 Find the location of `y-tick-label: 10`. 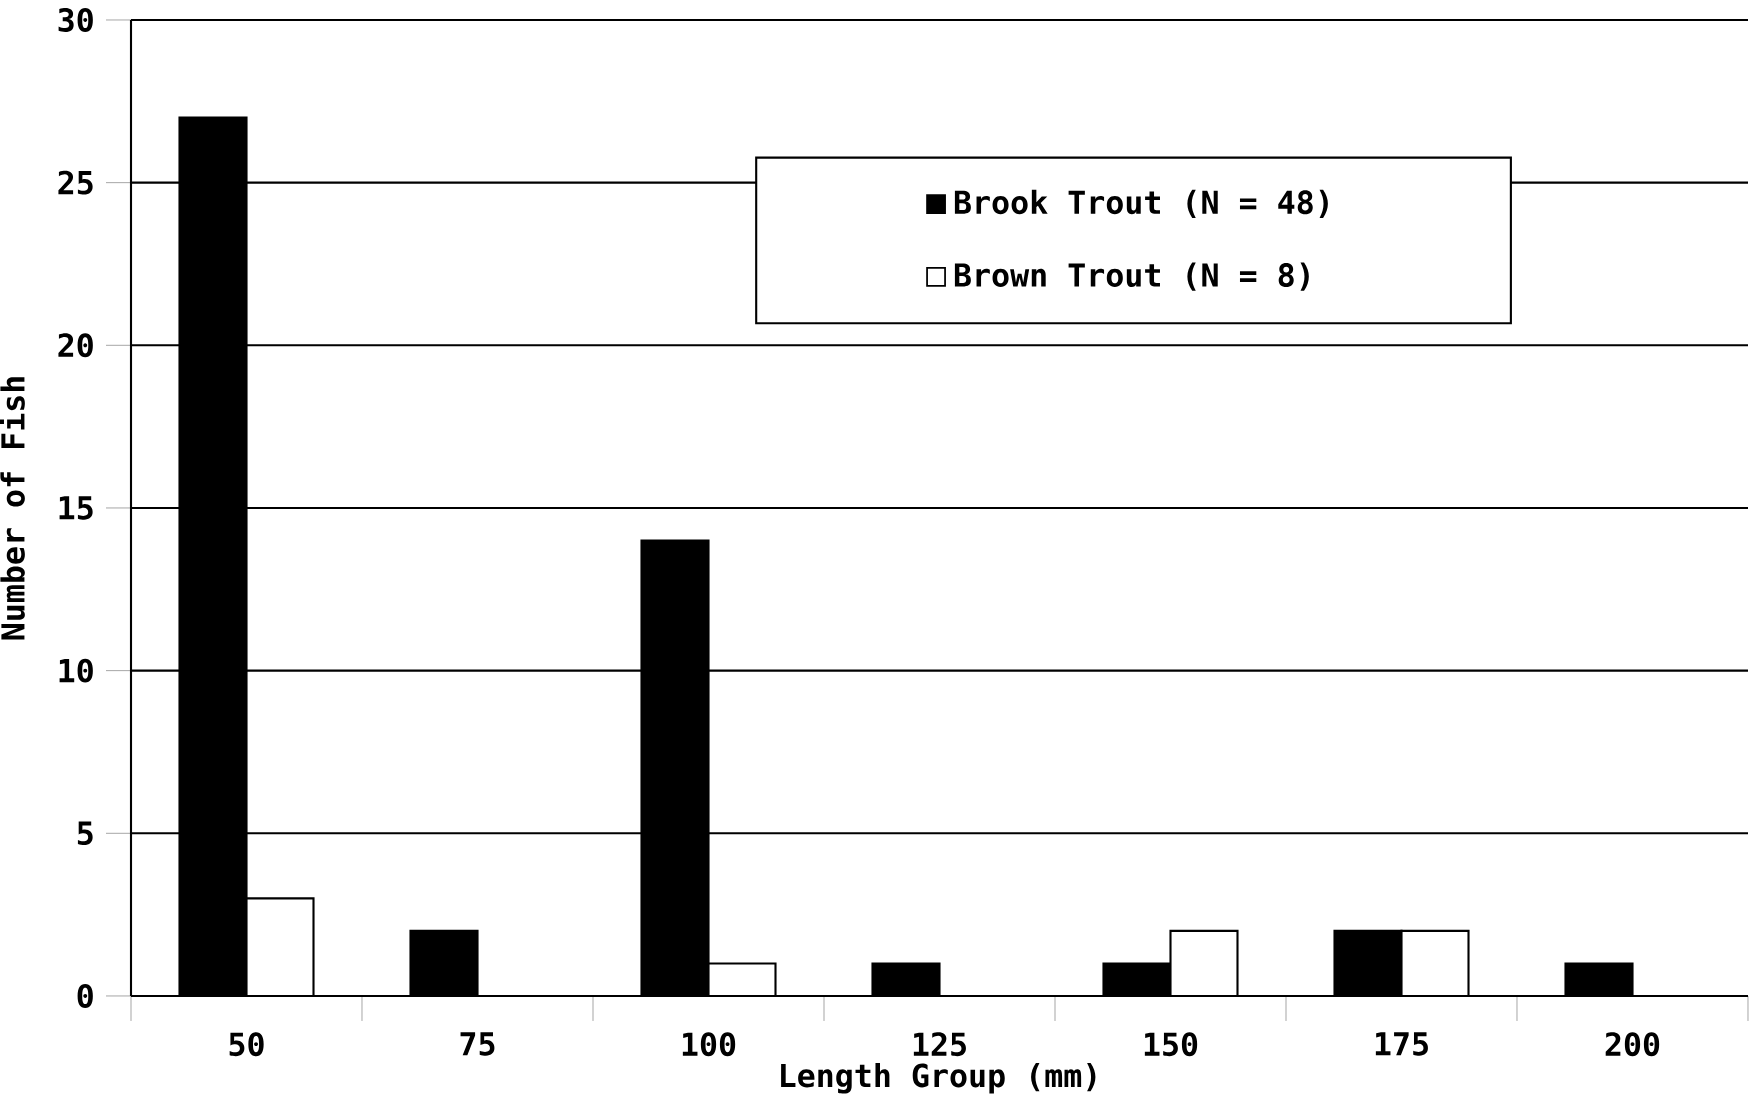

y-tick-label: 10 is located at coordinates (76, 670).